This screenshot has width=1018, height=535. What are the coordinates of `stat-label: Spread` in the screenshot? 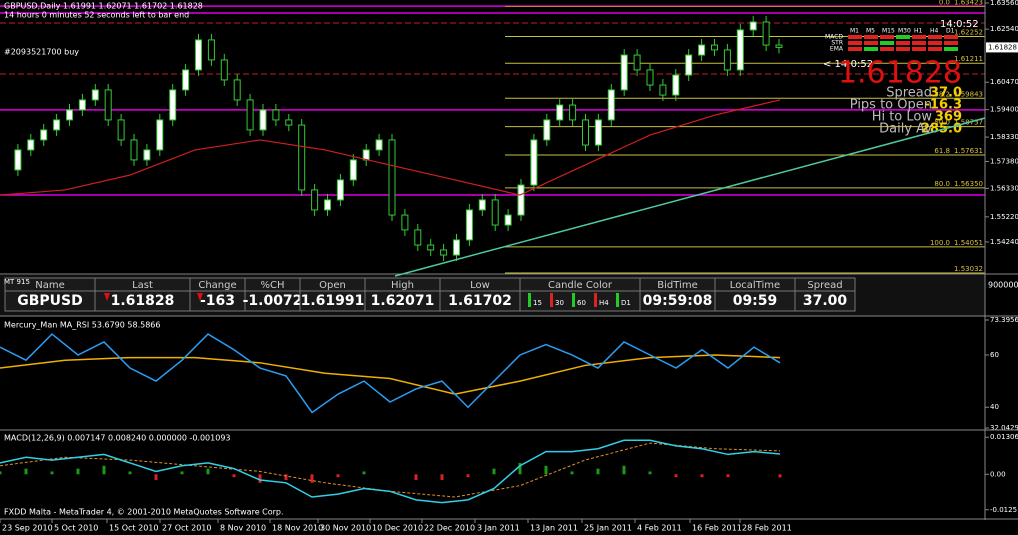 It's located at (909, 93).